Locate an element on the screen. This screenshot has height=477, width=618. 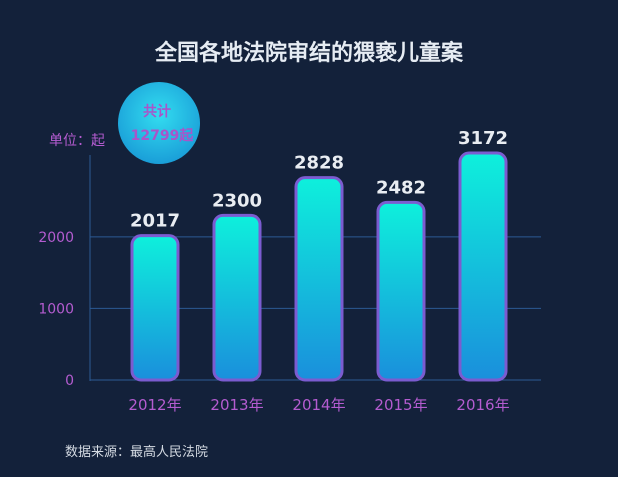
value-labels: 2017 2300 2828 2482 3172 is located at coordinates (319, 180).